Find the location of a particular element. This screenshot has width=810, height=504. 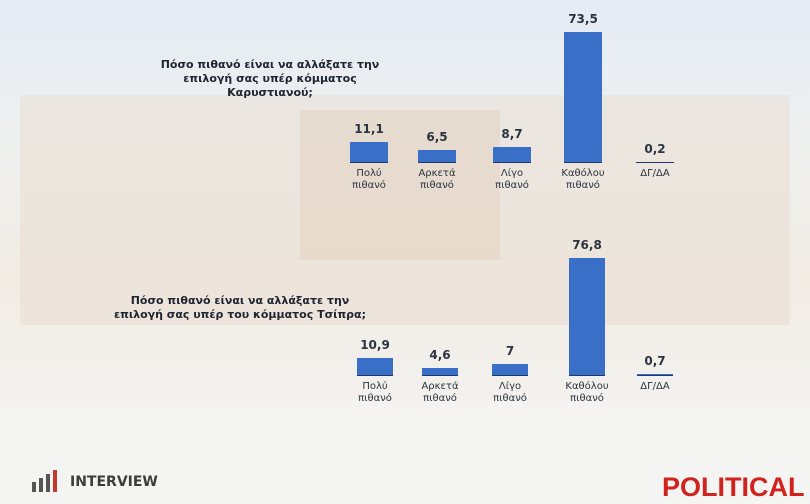

value-label: 10,9 is located at coordinates (375, 345).